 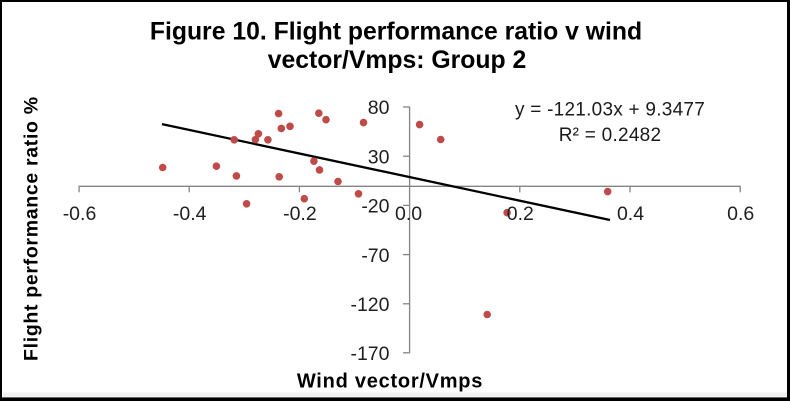 What do you see at coordinates (390, 382) in the screenshot?
I see `svg-text: Wind vector/Vmps` at bounding box center [390, 382].